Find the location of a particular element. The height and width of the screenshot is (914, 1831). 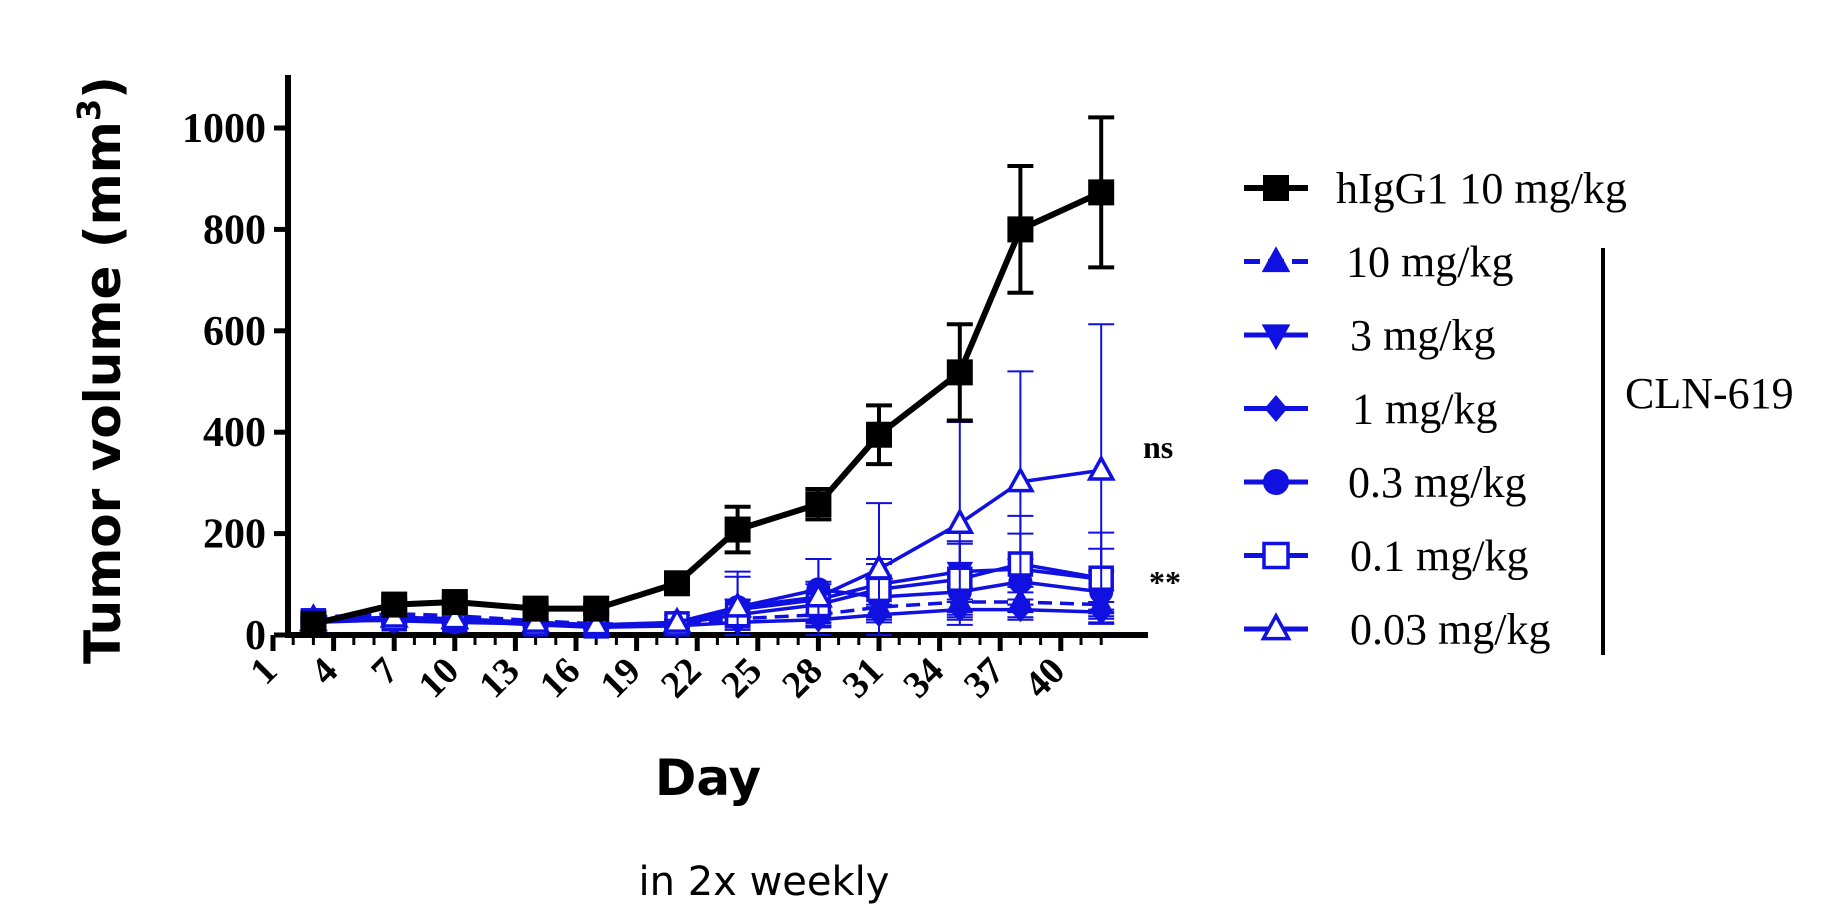

legend-item-3: 3 mg/kg is located at coordinates (1369, 335).